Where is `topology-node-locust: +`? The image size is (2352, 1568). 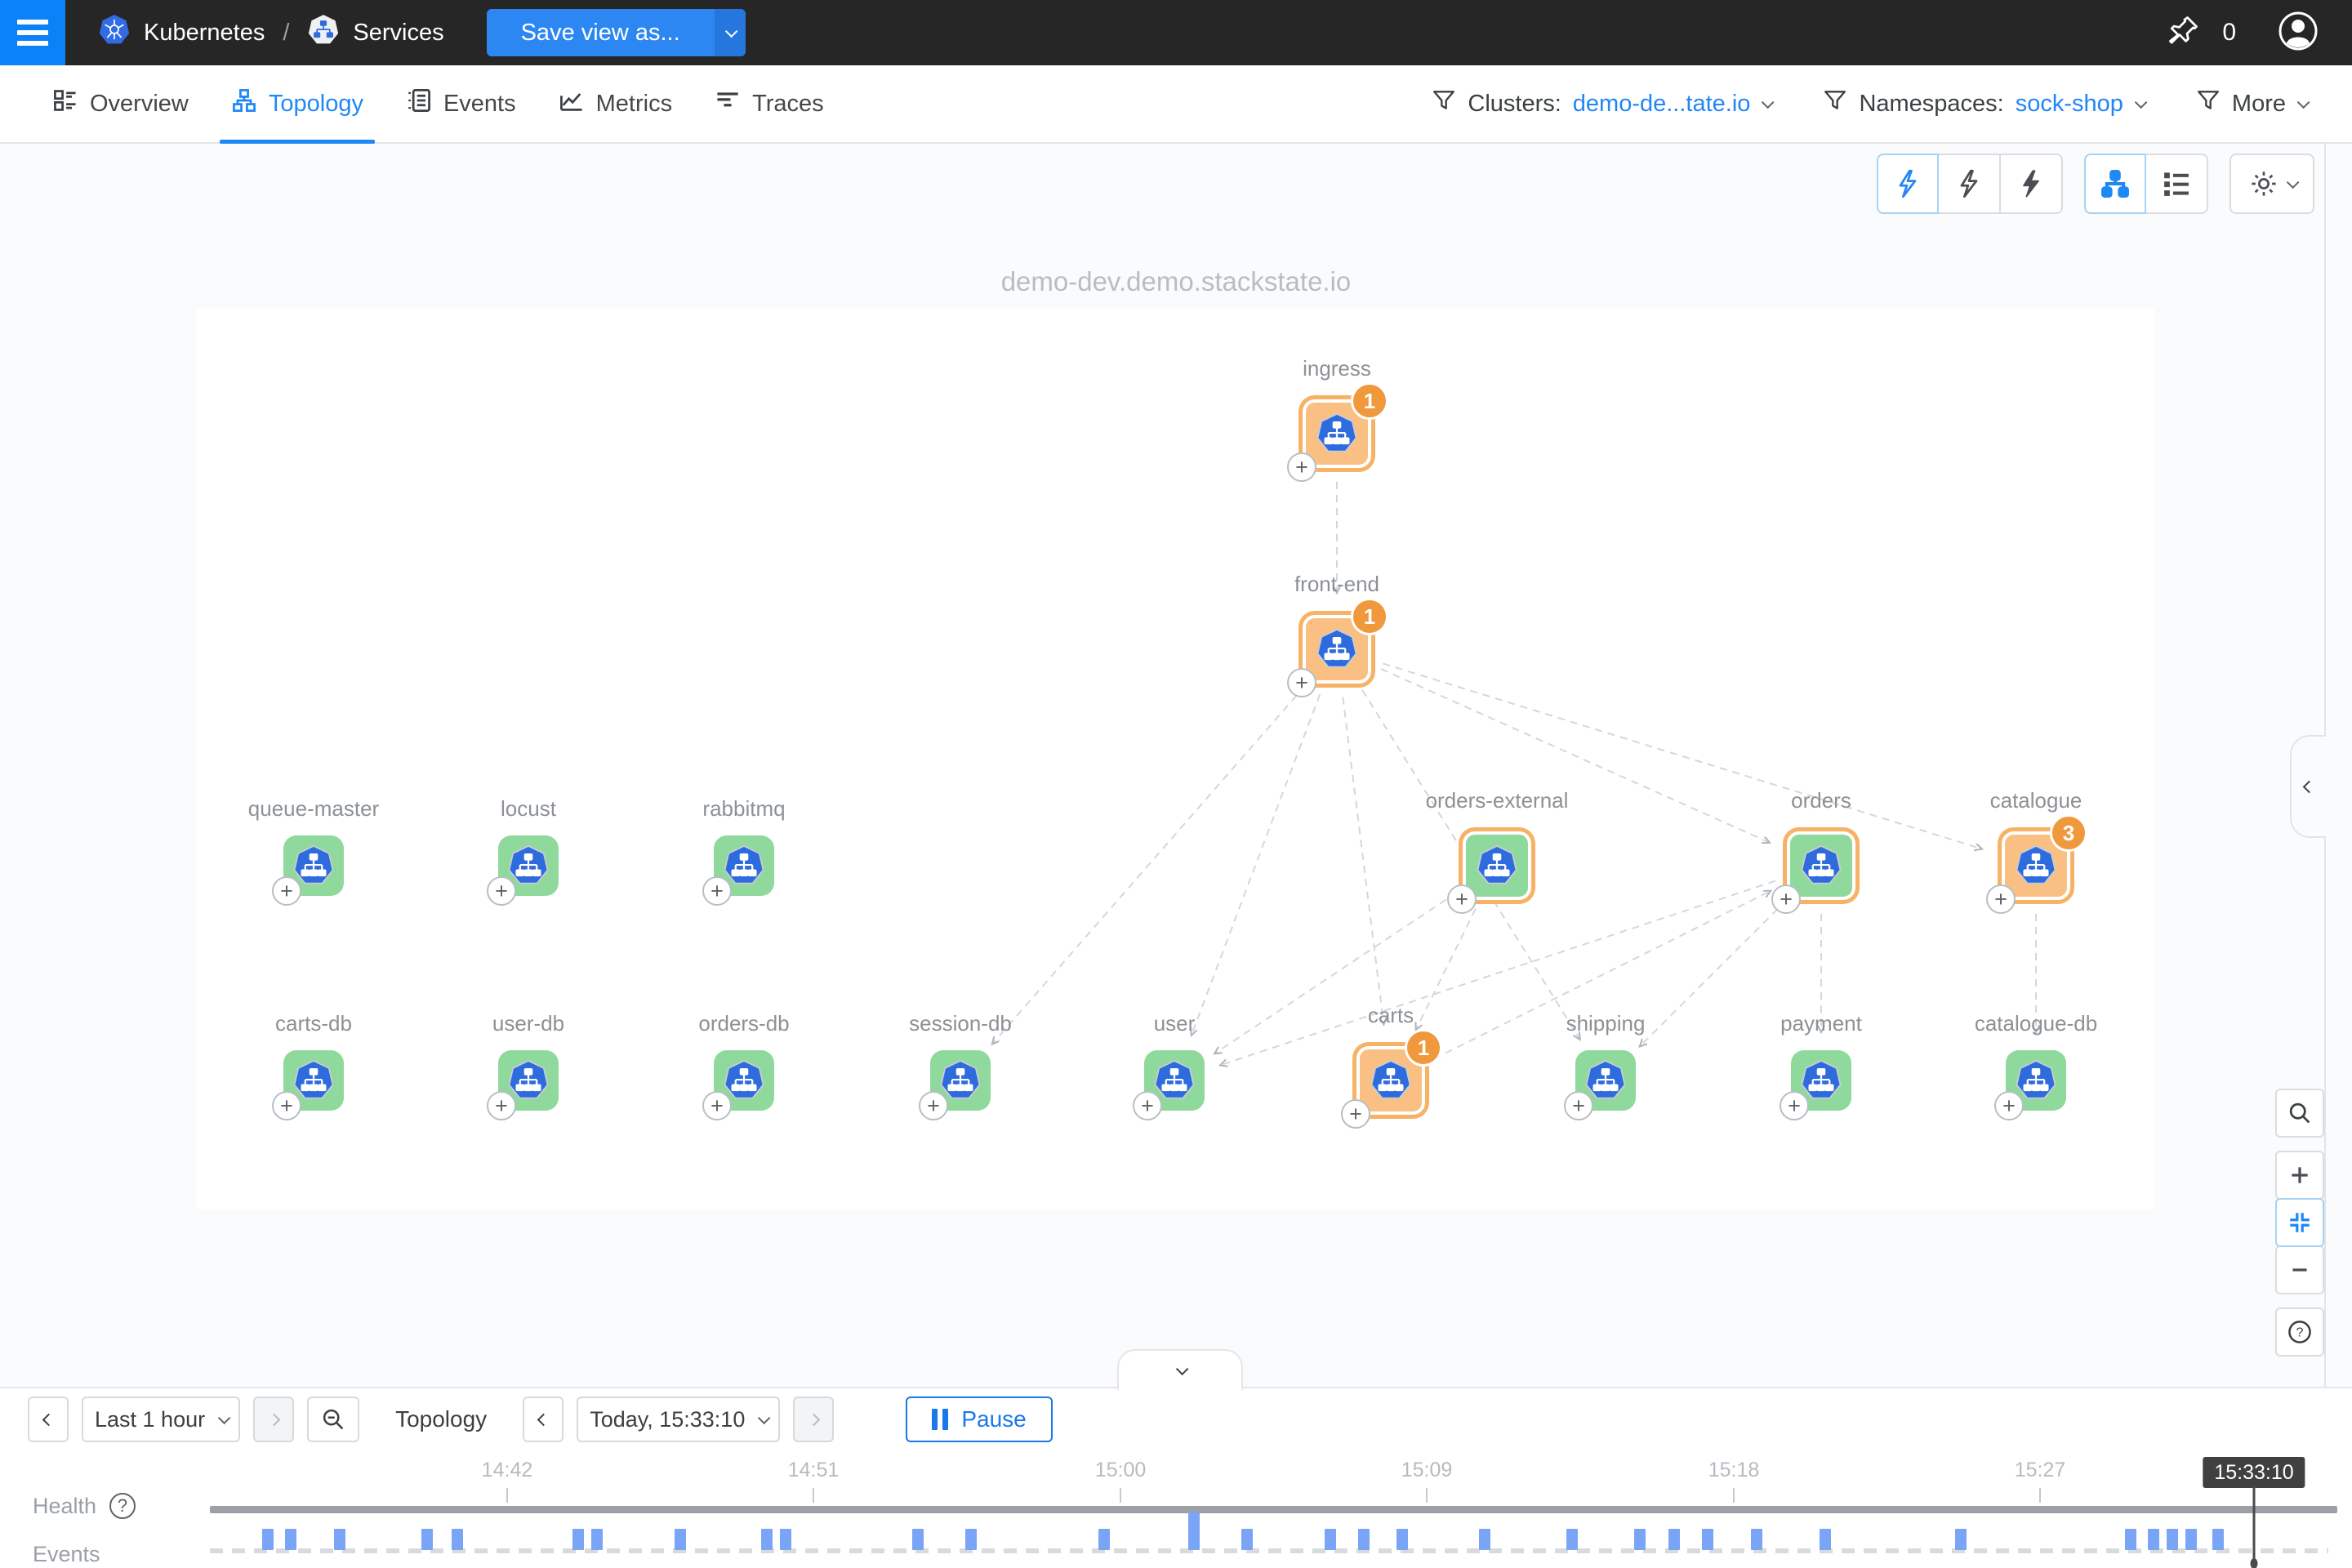
topology-node-locust: + is located at coordinates (523, 870).